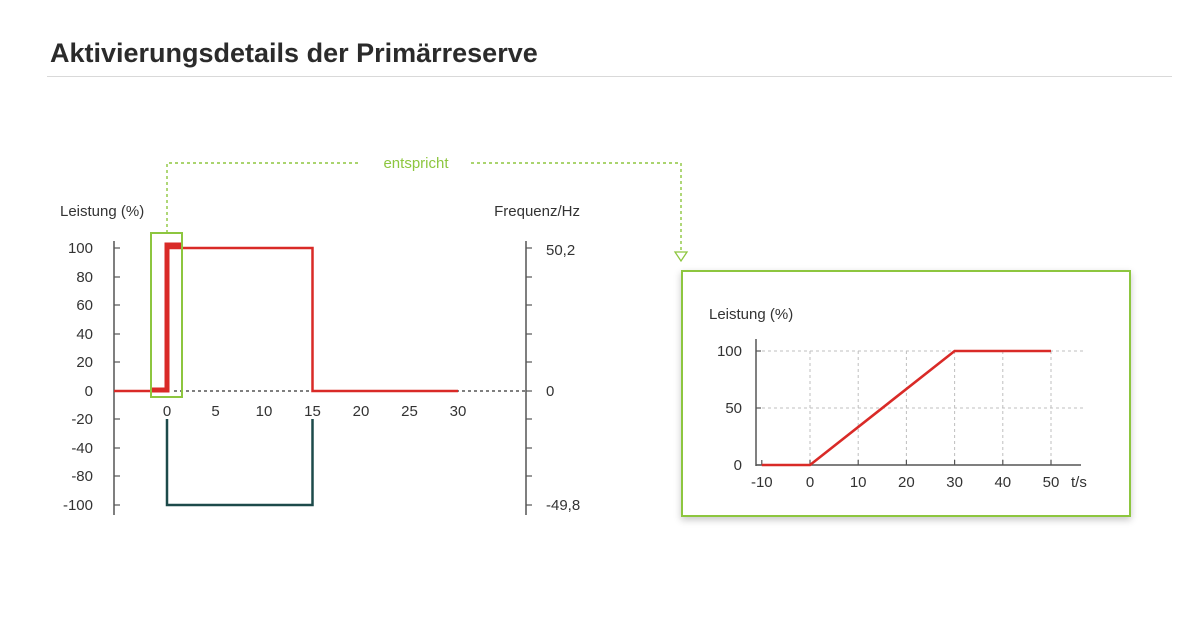 Image resolution: width=1200 pixels, height=621 pixels. What do you see at coordinates (82, 419) in the screenshot?
I see `left-y-tick-label: -20` at bounding box center [82, 419].